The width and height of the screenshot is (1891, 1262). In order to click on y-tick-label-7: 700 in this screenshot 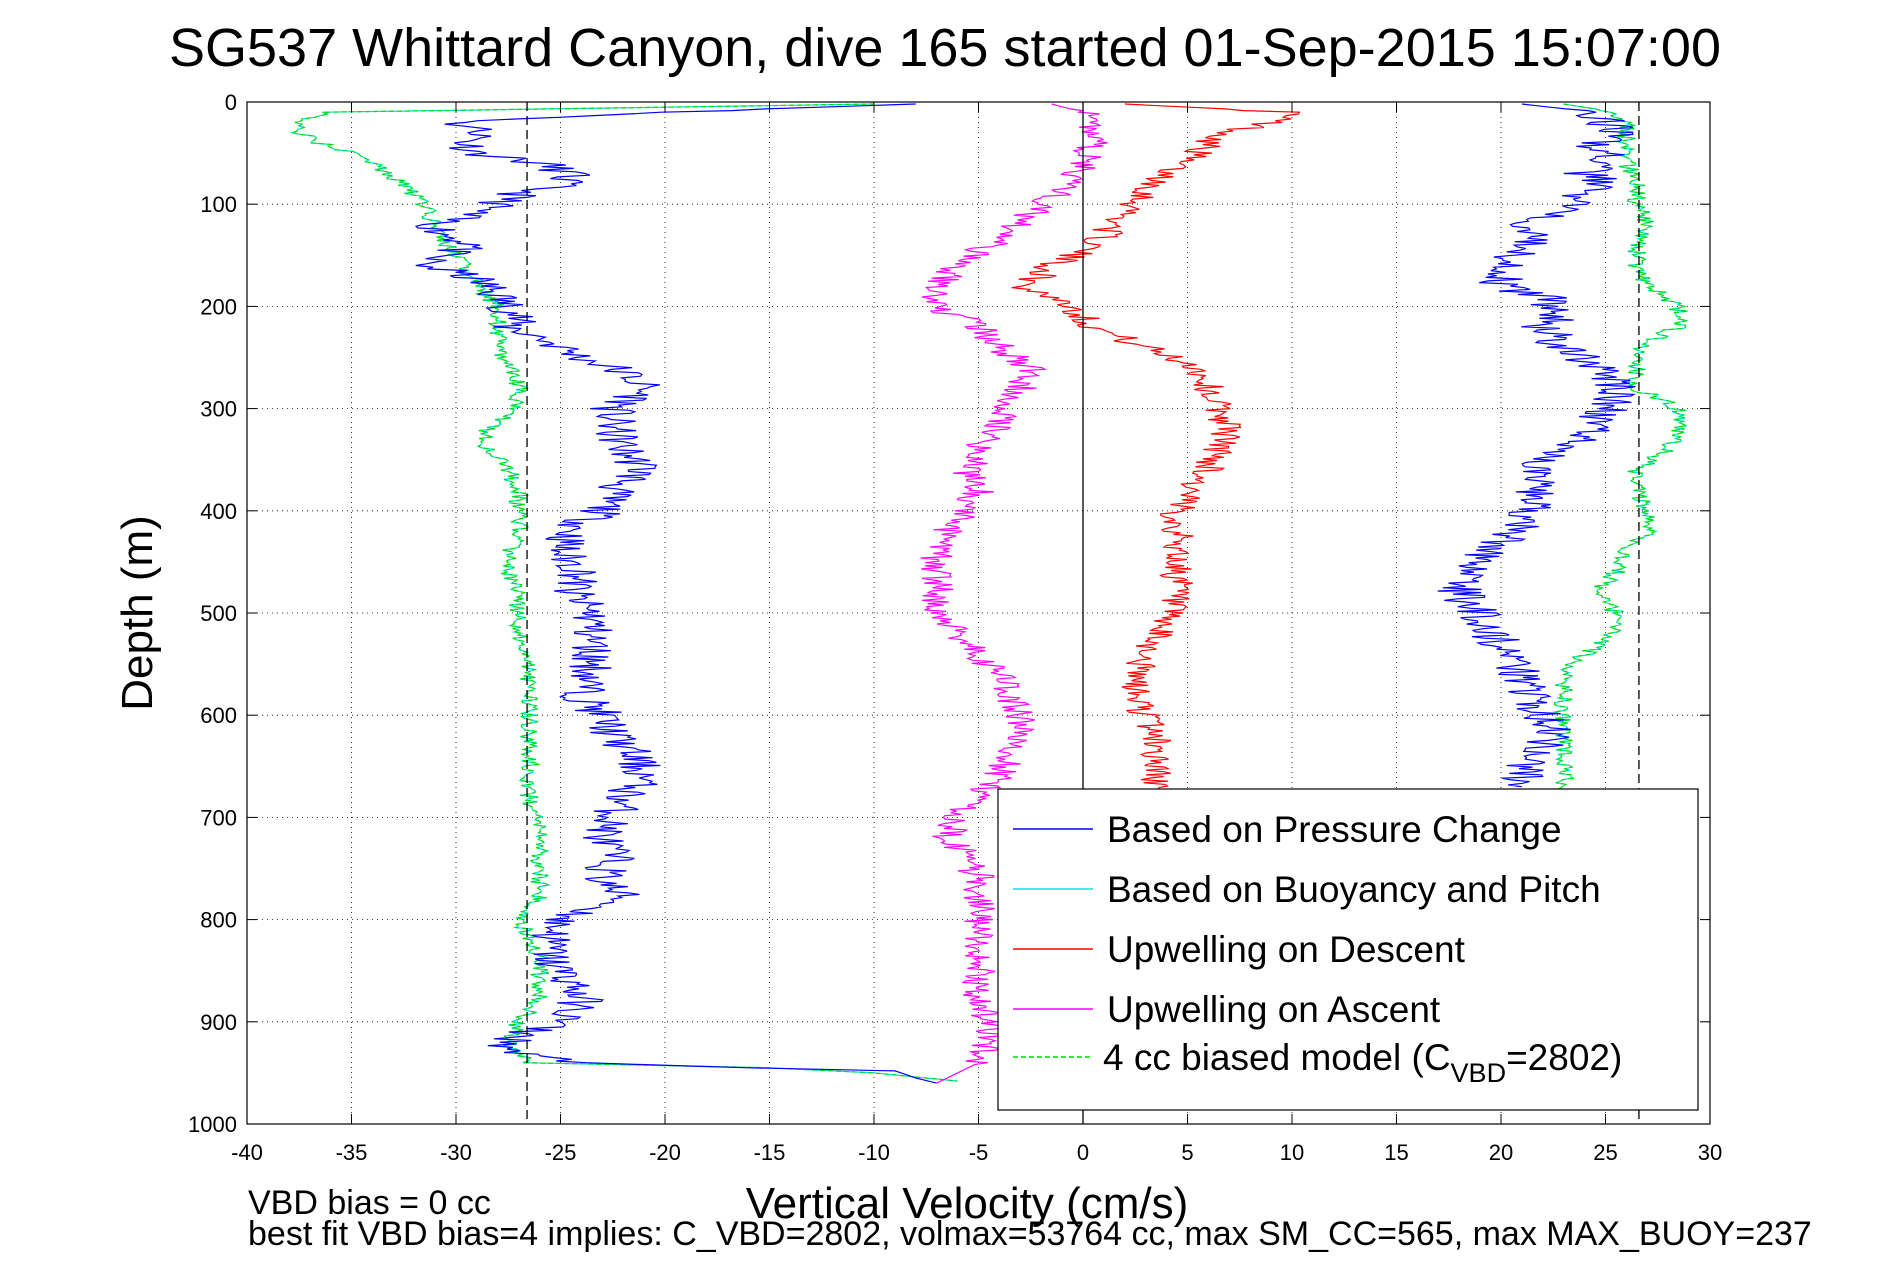, I will do `click(218, 817)`.